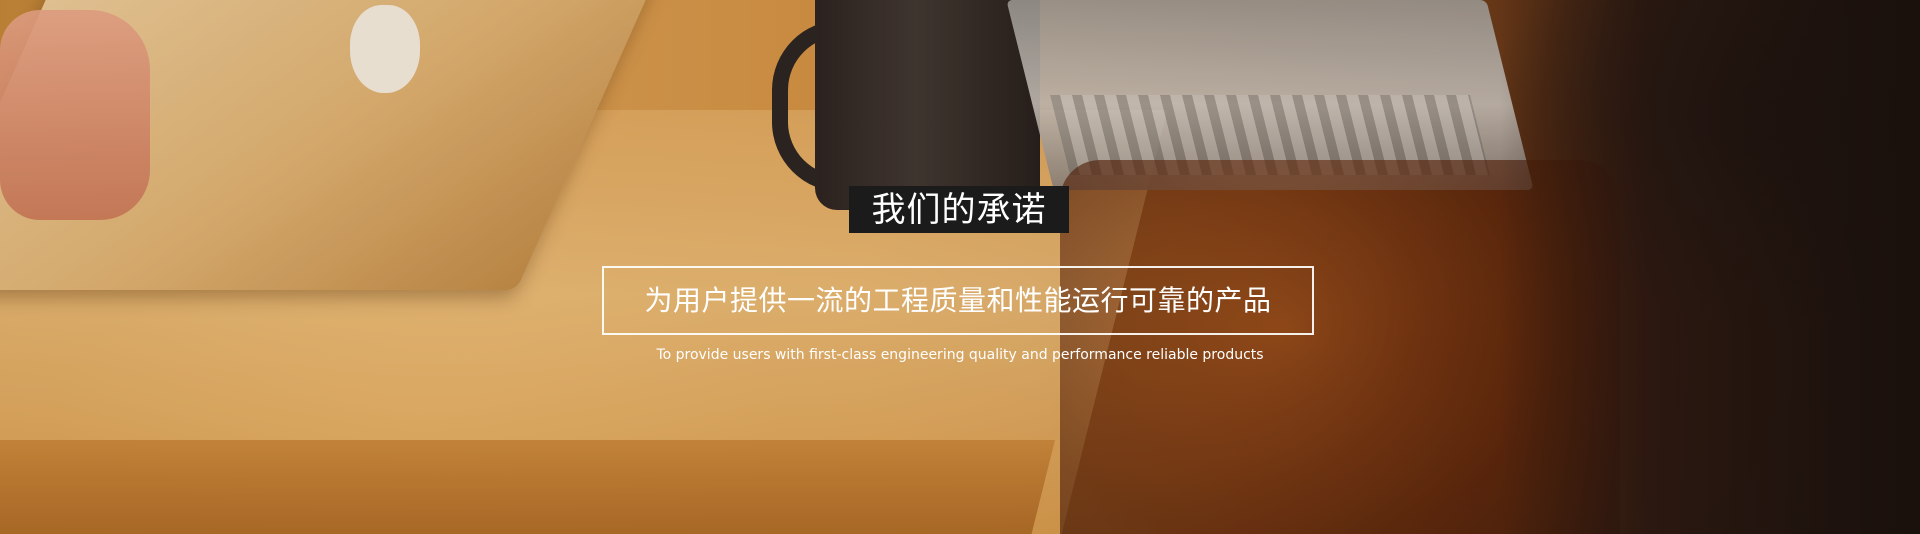 The image size is (1920, 534). I want to click on tagline-box: 为用户提供一流的工程质量和性能运行可靠的产品, so click(958, 300).